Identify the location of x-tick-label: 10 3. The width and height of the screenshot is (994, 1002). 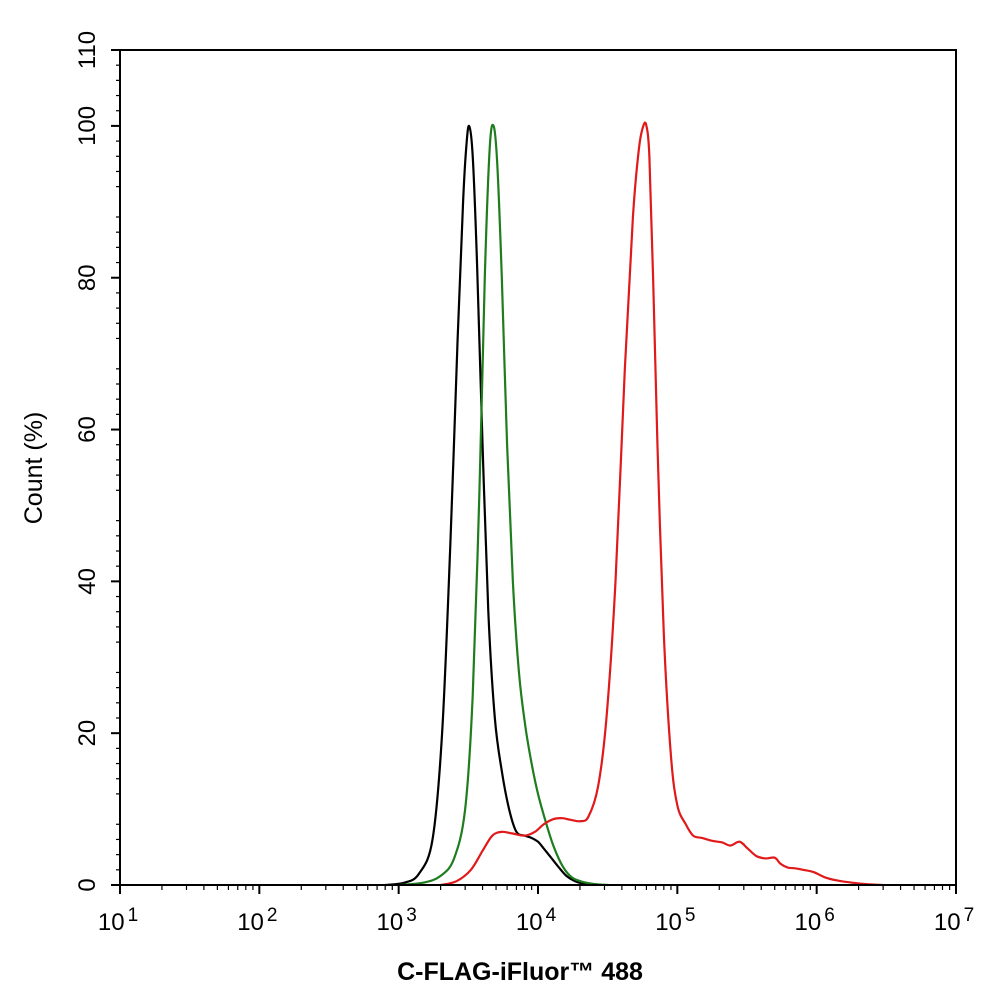
(397, 920).